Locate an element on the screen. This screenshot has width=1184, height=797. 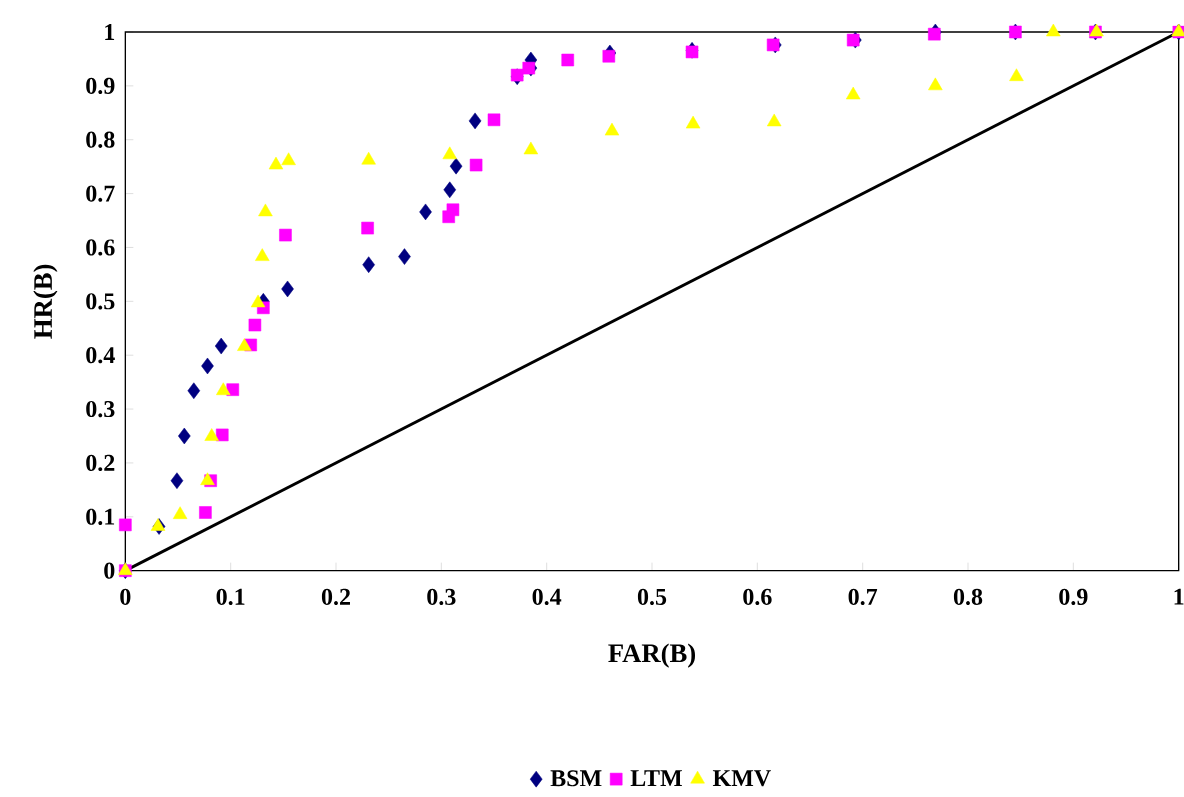
legend-label: KMV is located at coordinates (741, 778).